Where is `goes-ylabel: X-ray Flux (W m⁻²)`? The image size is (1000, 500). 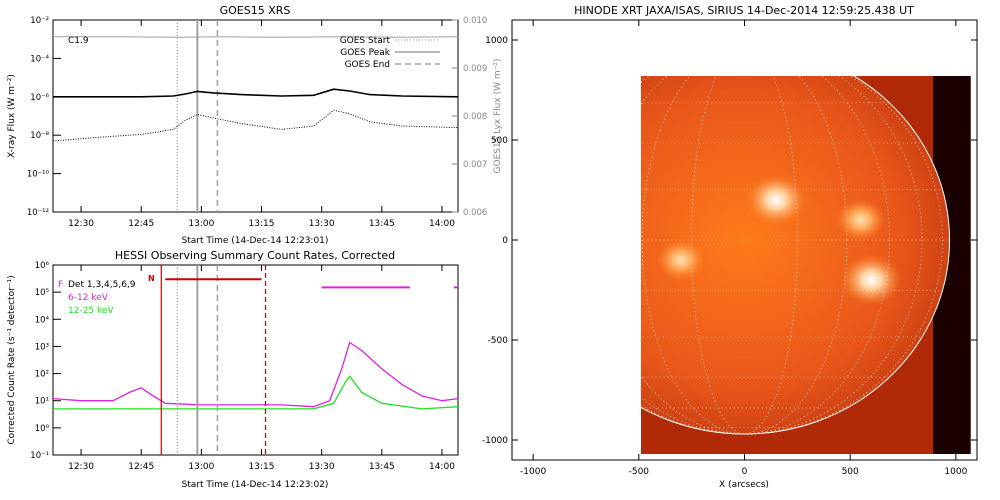
goes-ylabel: X-ray Flux (W m⁻²) is located at coordinates (12, 116).